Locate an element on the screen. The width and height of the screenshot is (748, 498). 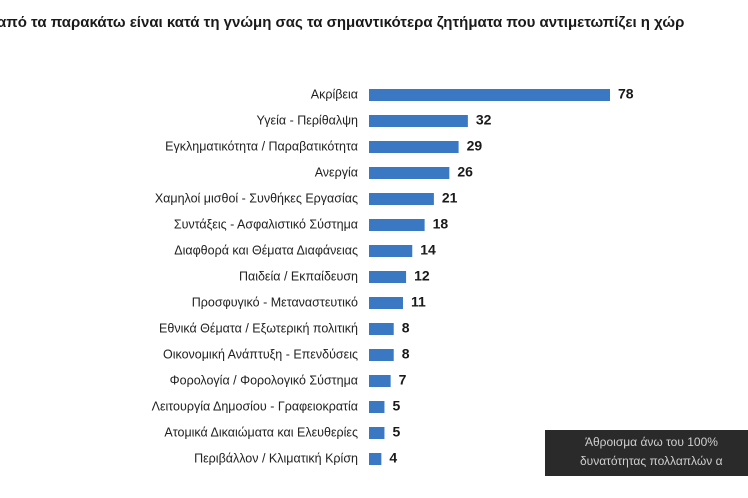
value-label: 4 is located at coordinates (393, 458).